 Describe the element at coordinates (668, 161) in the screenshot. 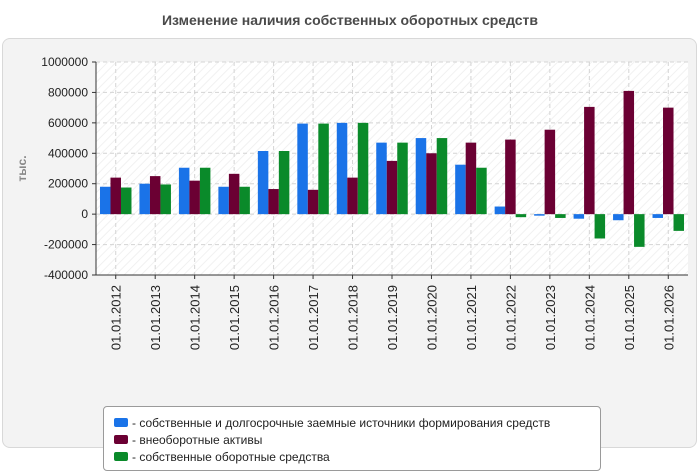

I see `bar-2-01.01.2026` at that location.